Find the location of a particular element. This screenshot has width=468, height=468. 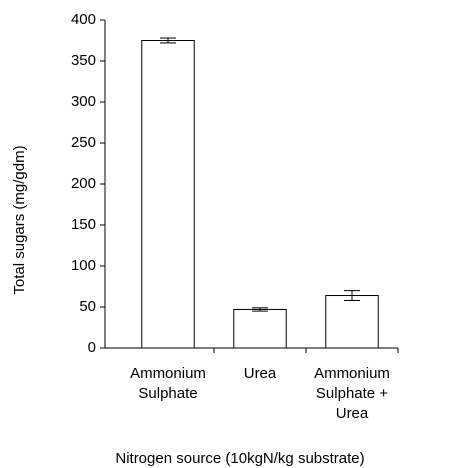

y-tick-label: 50 is located at coordinates (87, 306).